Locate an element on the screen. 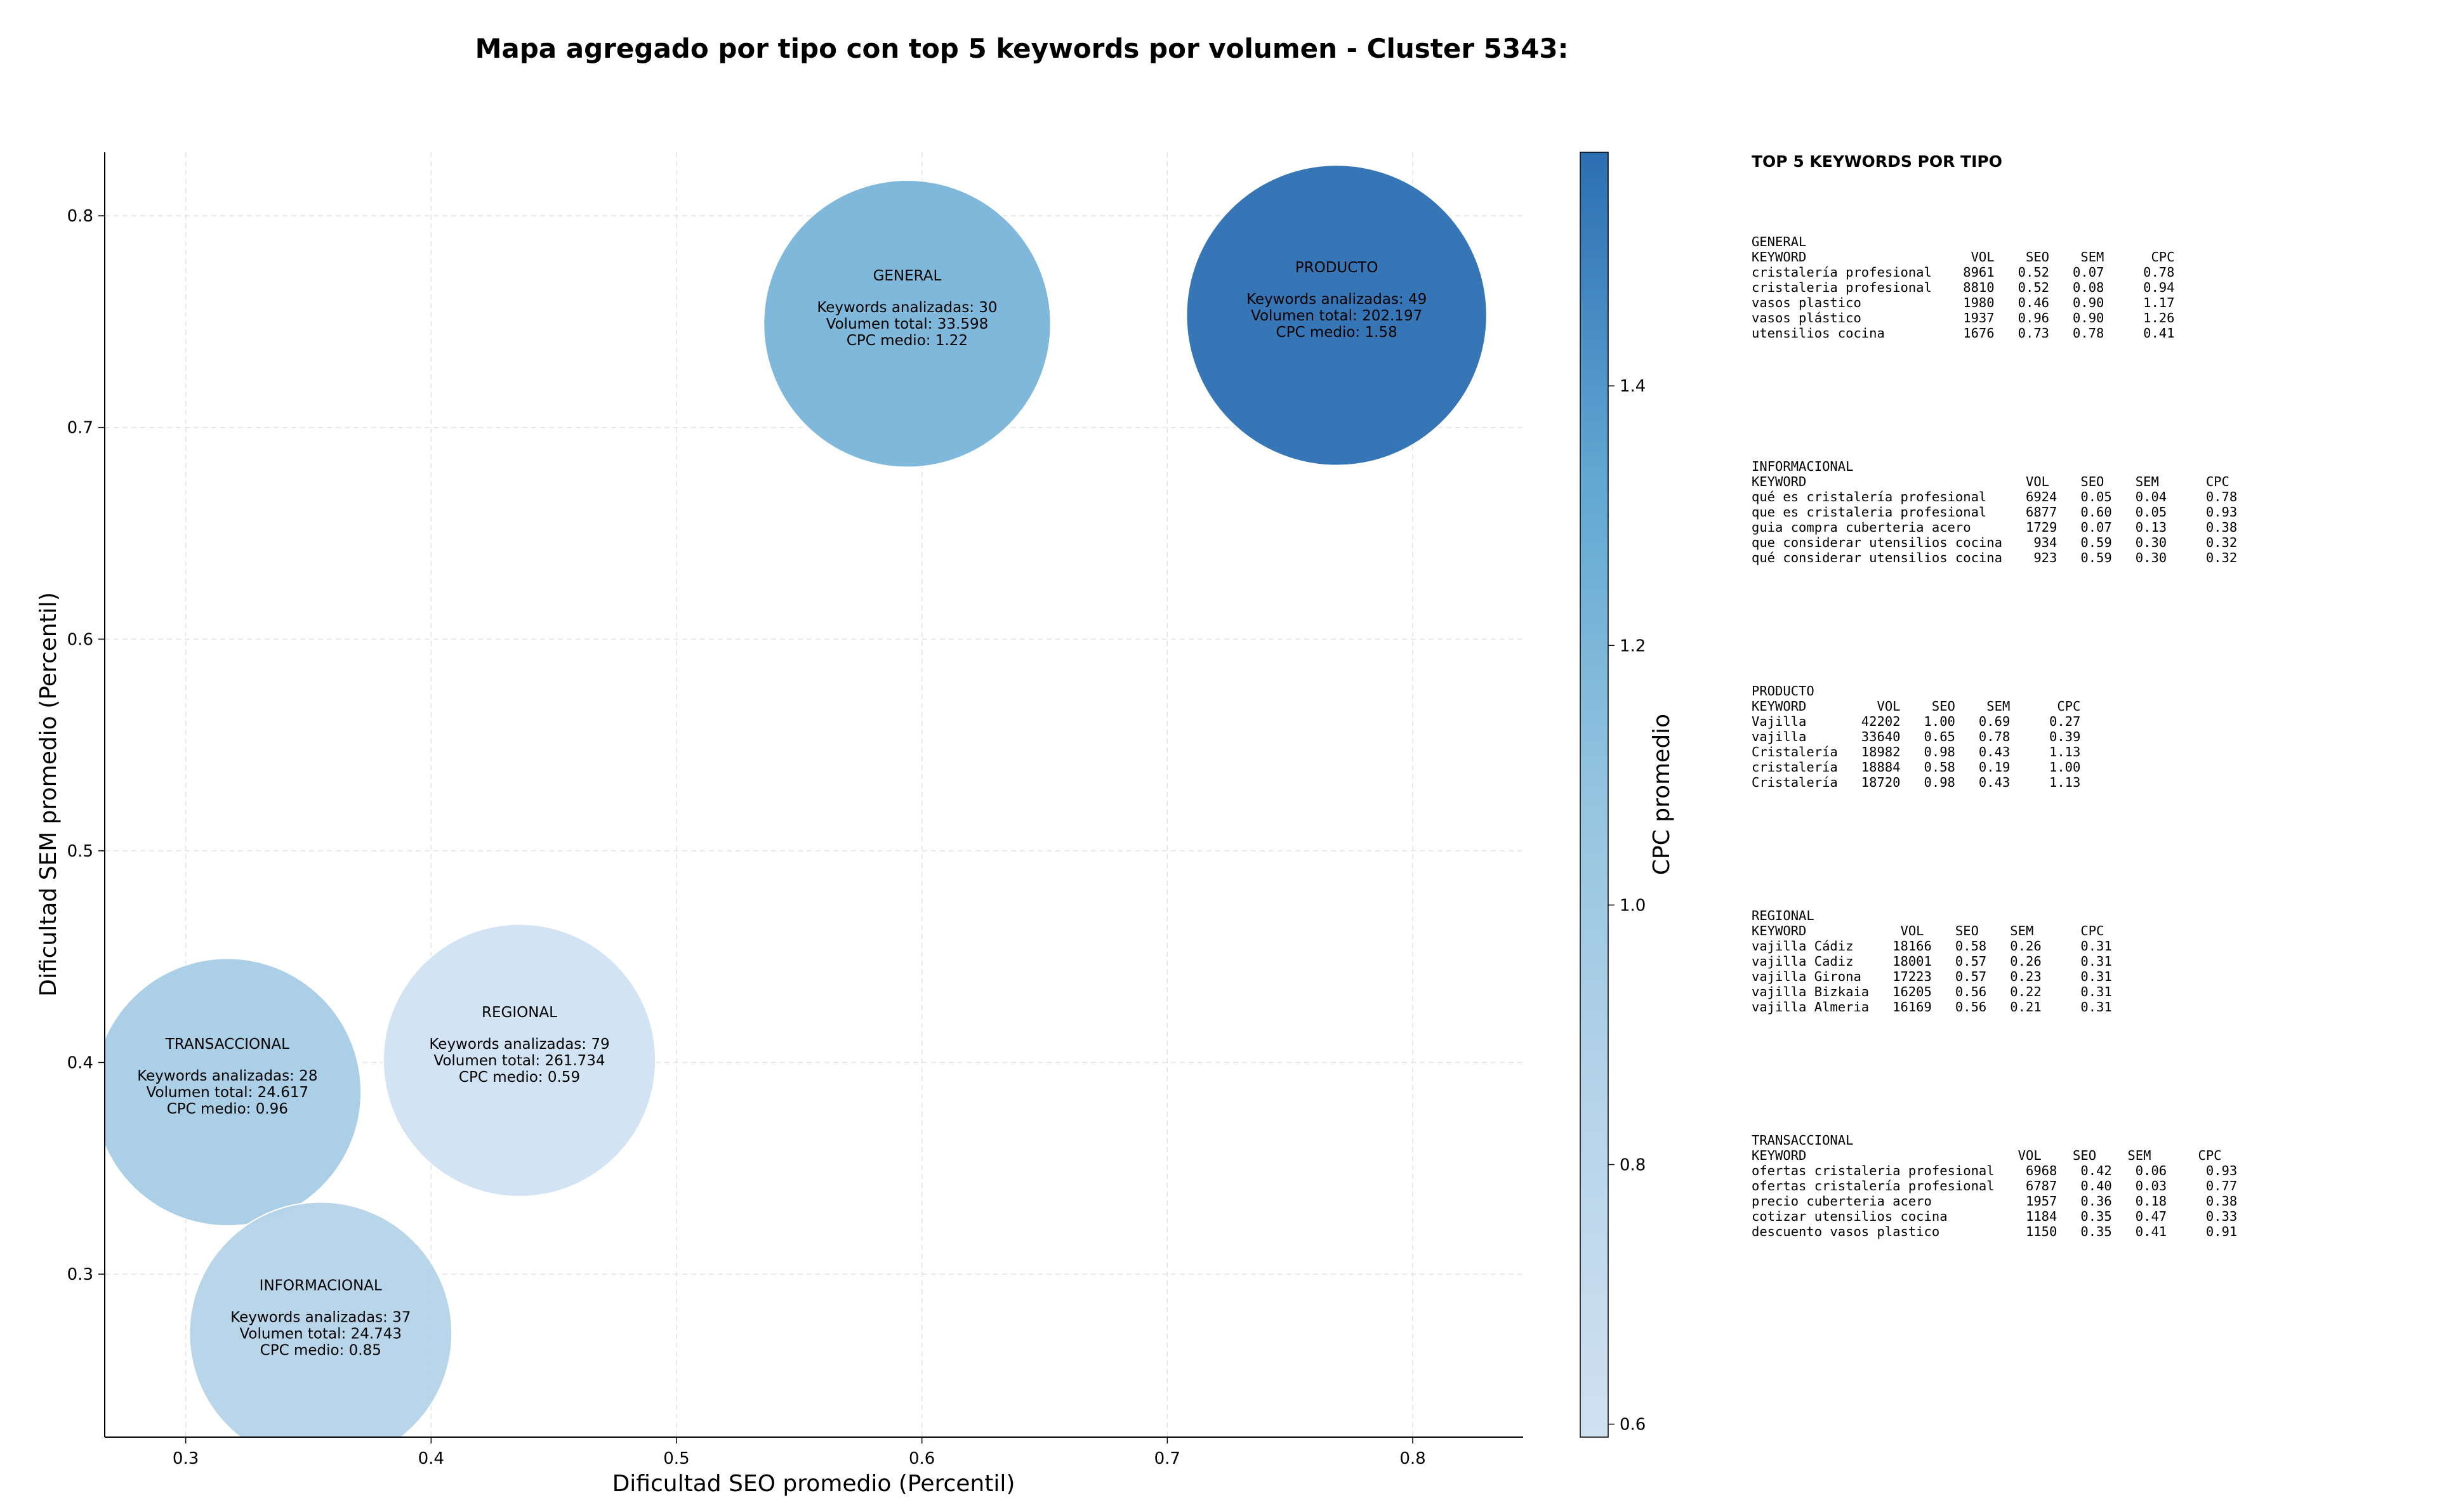  x-tick-label: 0.7 is located at coordinates (1167, 1459).